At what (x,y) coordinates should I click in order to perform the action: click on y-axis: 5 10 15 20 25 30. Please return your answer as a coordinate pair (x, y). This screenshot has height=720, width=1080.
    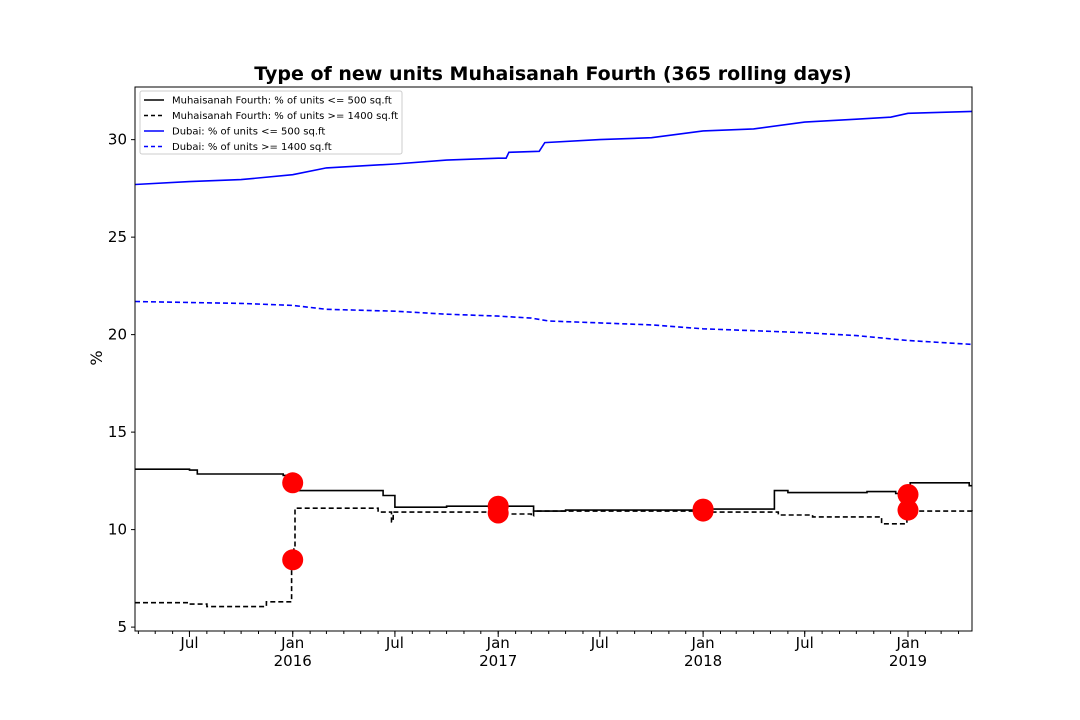
    Looking at the image, I should click on (121, 383).